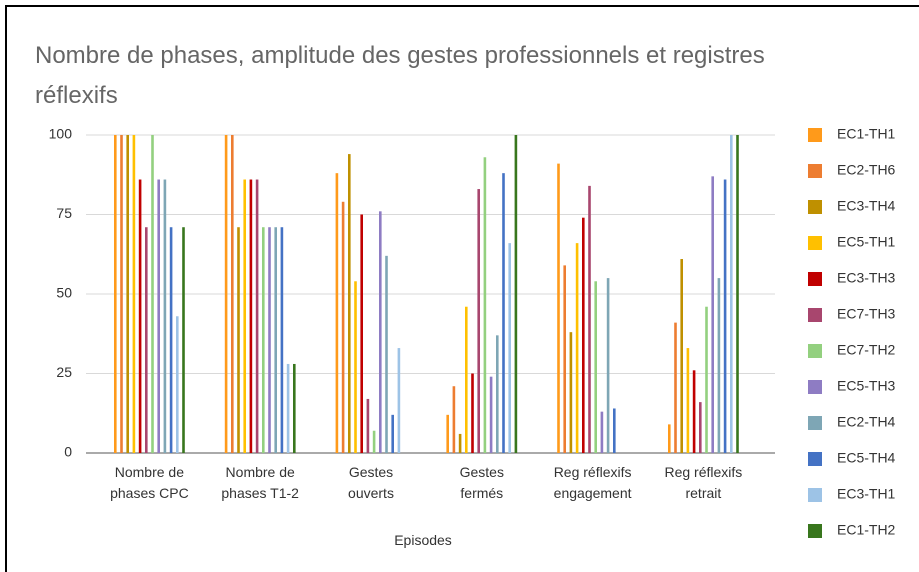 The height and width of the screenshot is (572, 919). Describe the element at coordinates (866, 494) in the screenshot. I see `legend-label: EC3-TH1` at that location.